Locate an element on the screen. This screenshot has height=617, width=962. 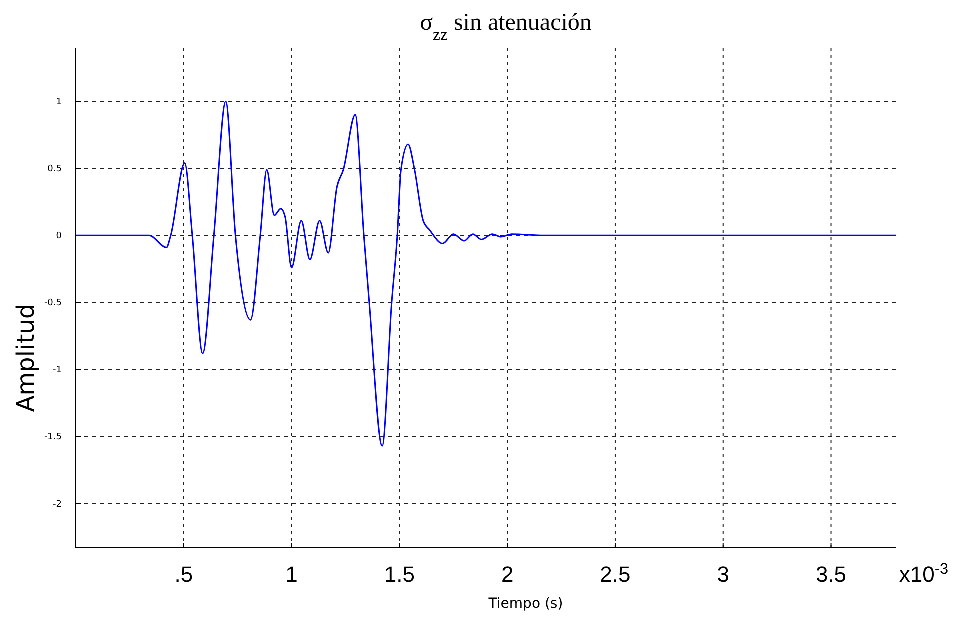
x-tick-label: 3 is located at coordinates (723, 574).